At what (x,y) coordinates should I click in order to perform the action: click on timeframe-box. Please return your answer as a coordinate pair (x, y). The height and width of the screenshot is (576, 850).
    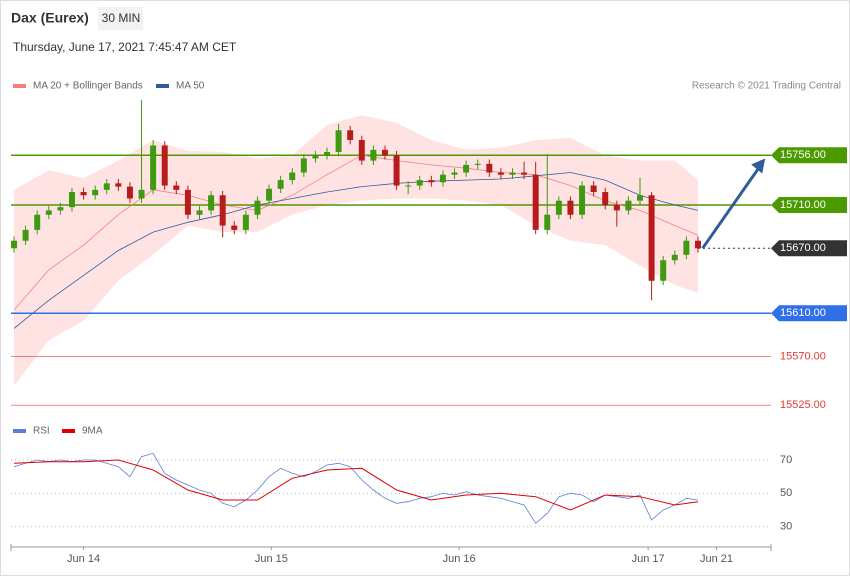
    Looking at the image, I should click on (120, 18).